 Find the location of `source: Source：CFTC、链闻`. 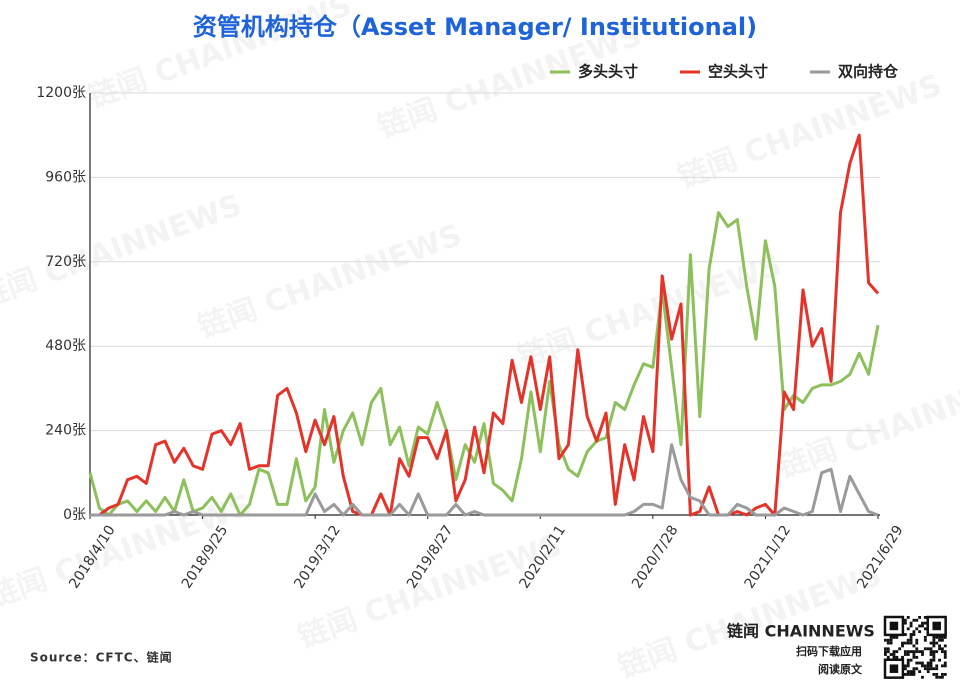

source: Source：CFTC、链闻 is located at coordinates (101, 657).